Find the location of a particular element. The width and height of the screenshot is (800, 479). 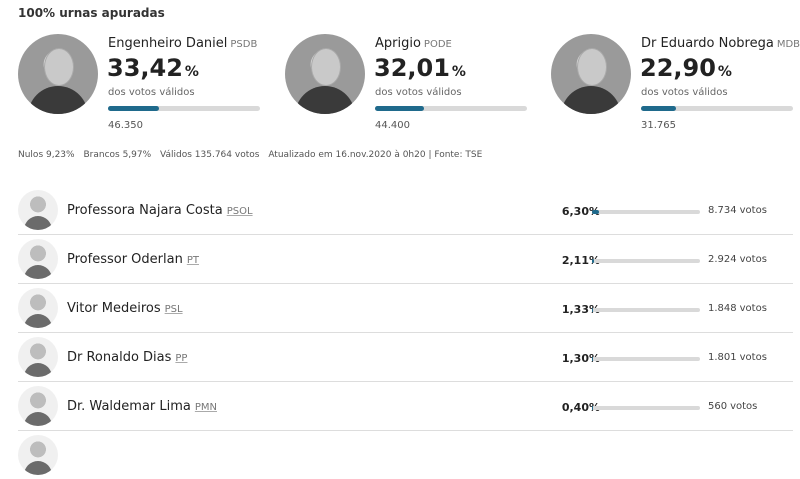

page-title: 100% urnas apuradas is located at coordinates (91, 13).